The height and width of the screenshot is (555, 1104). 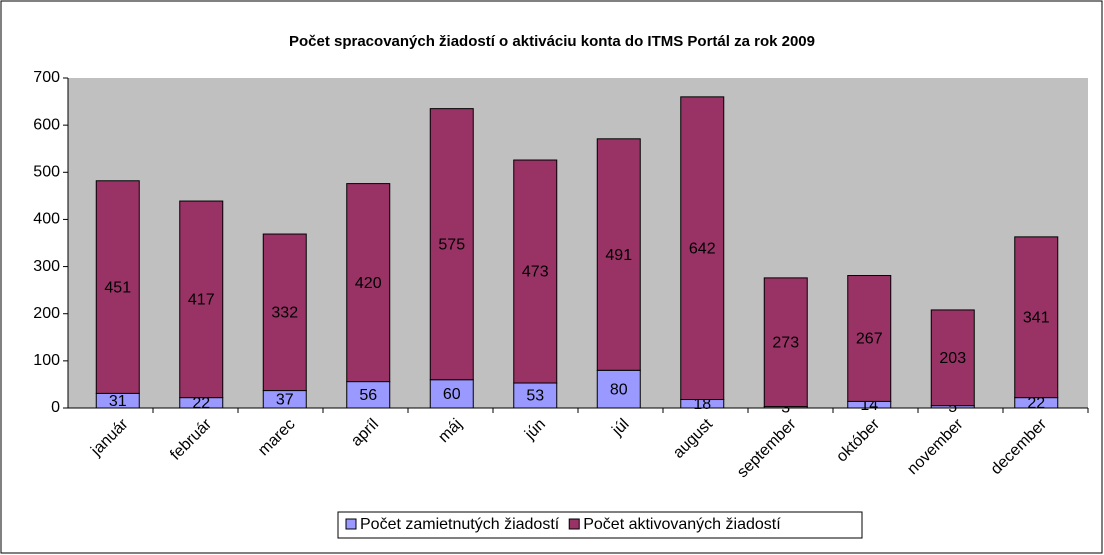 I want to click on data-label: 203, so click(x=952, y=358).